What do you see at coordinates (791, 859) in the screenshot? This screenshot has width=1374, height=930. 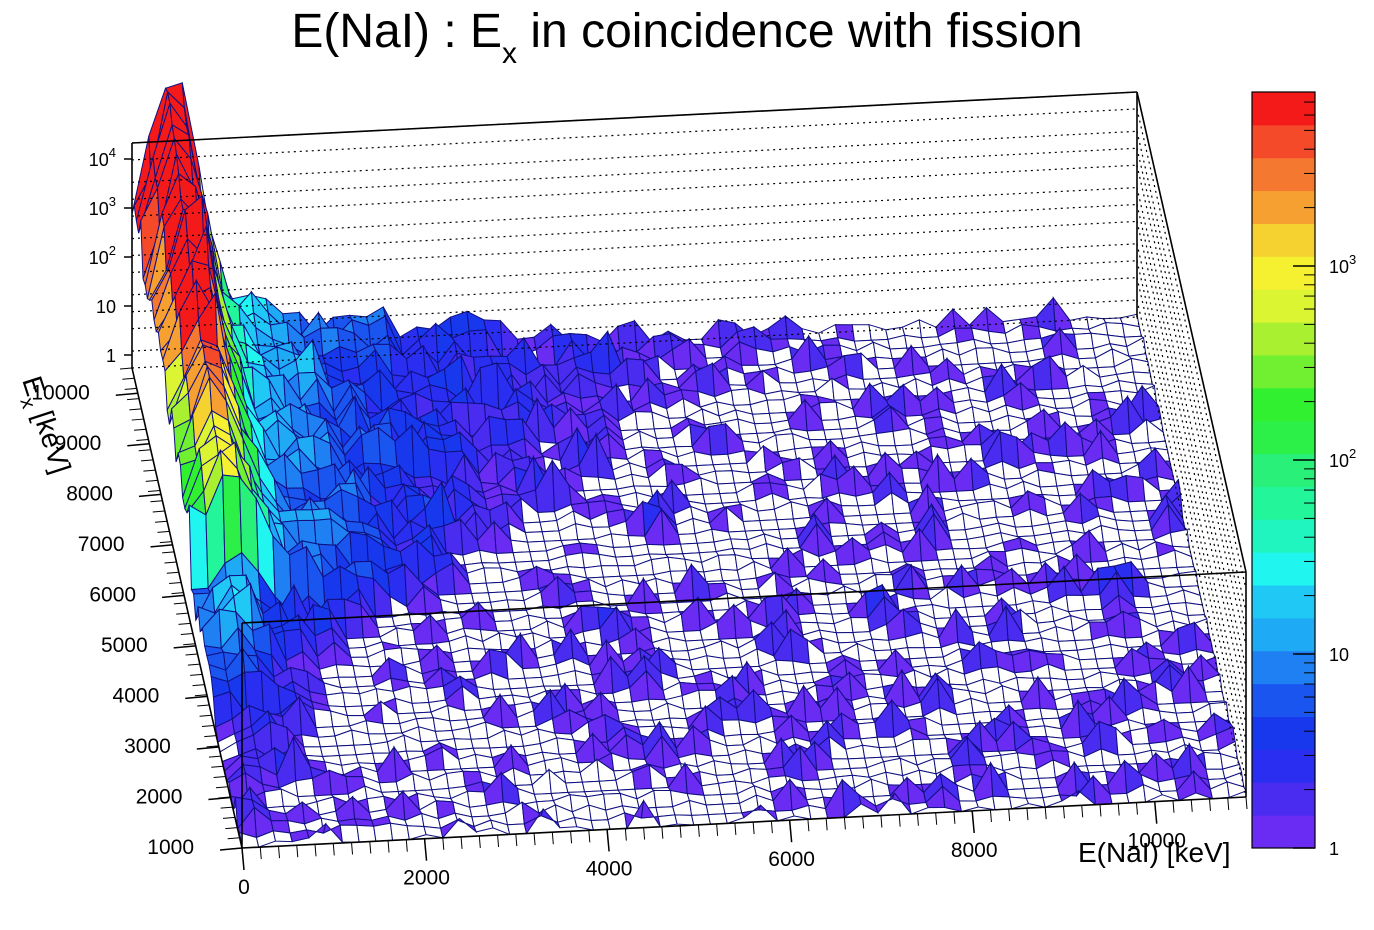 I see `x-tick-label: 6000` at bounding box center [791, 859].